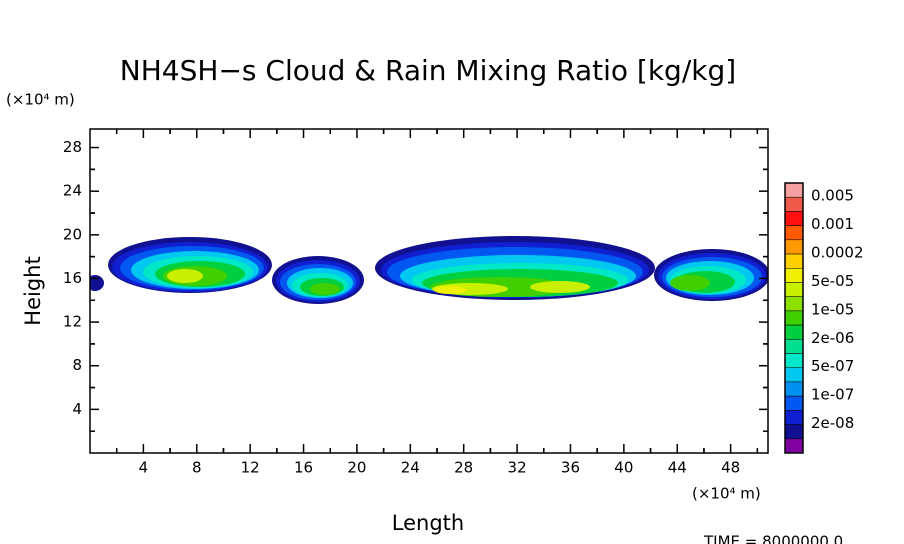 This screenshot has width=904, height=544. I want to click on x-tick-label: 36, so click(570, 468).